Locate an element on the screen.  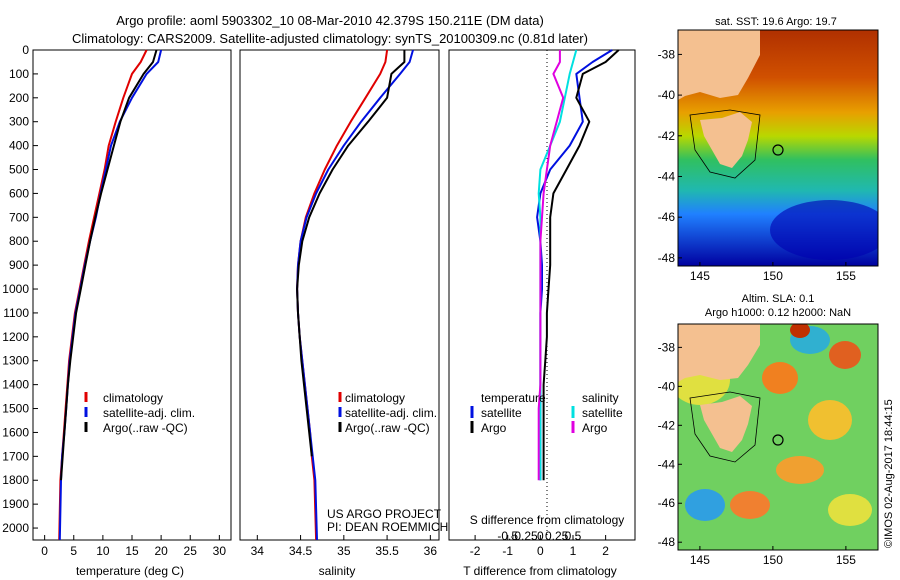
y-tick-label: 1700 is located at coordinates (15, 456).